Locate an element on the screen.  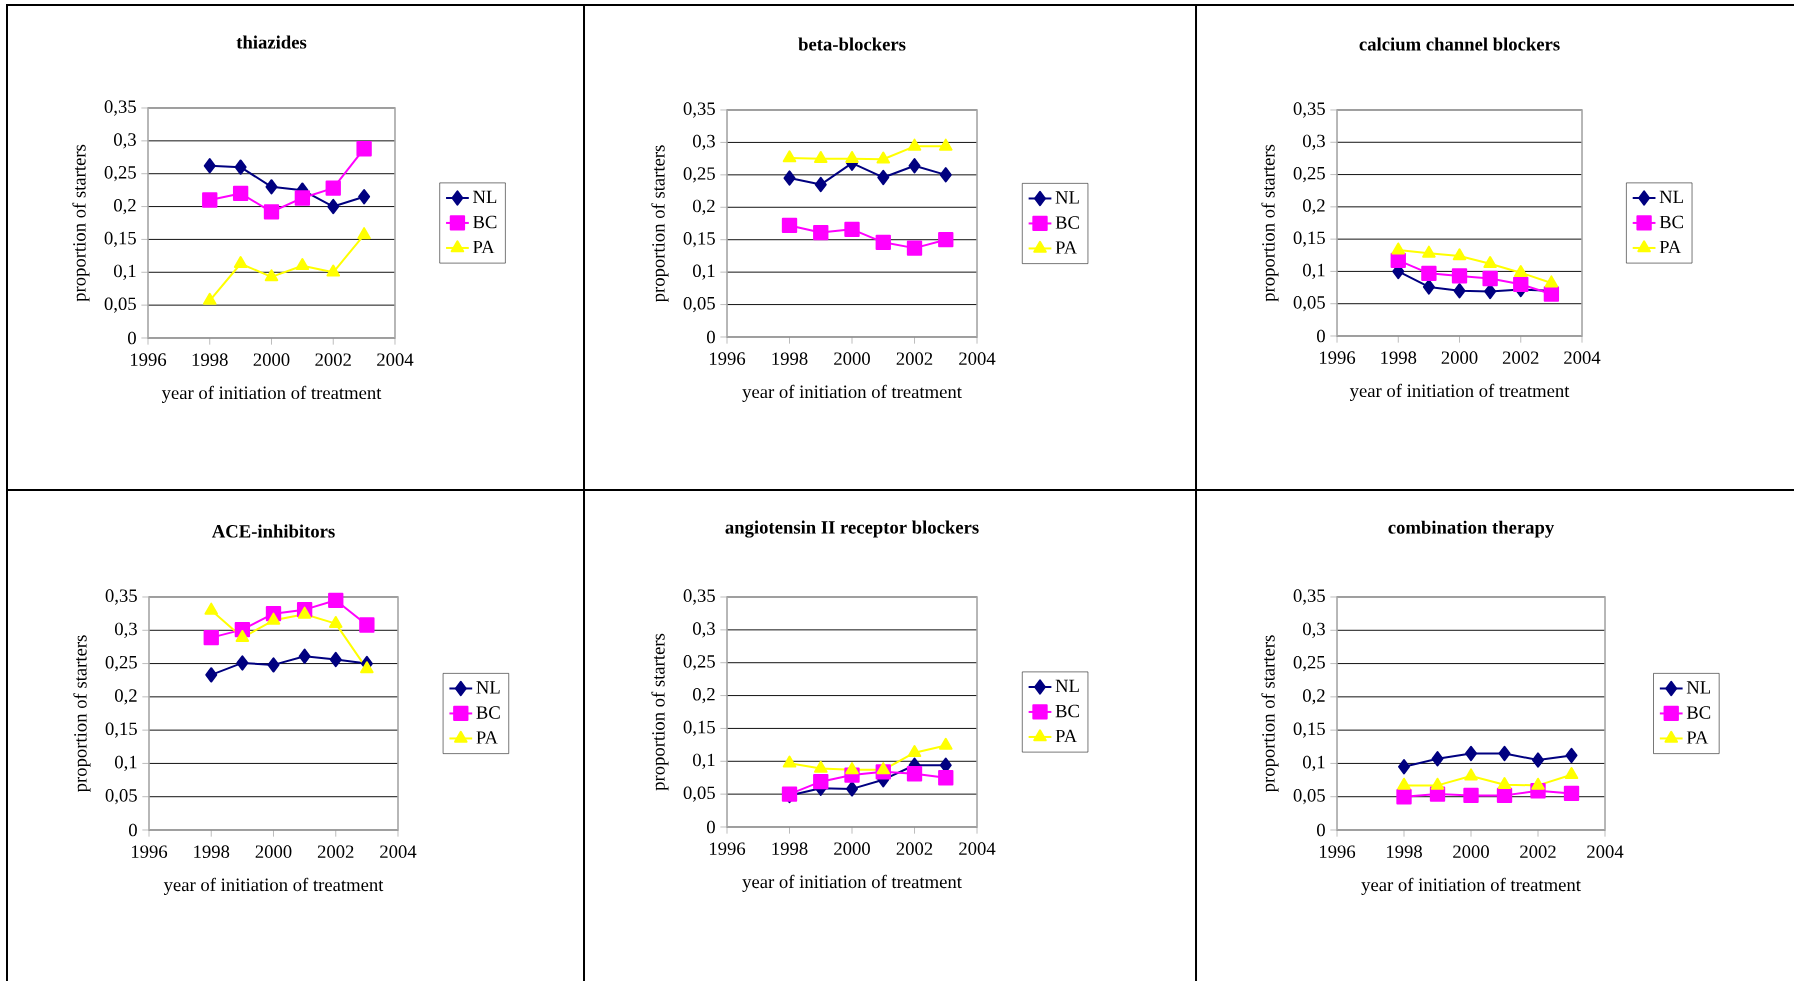
chart-title: combination therapy is located at coordinates (1471, 529).